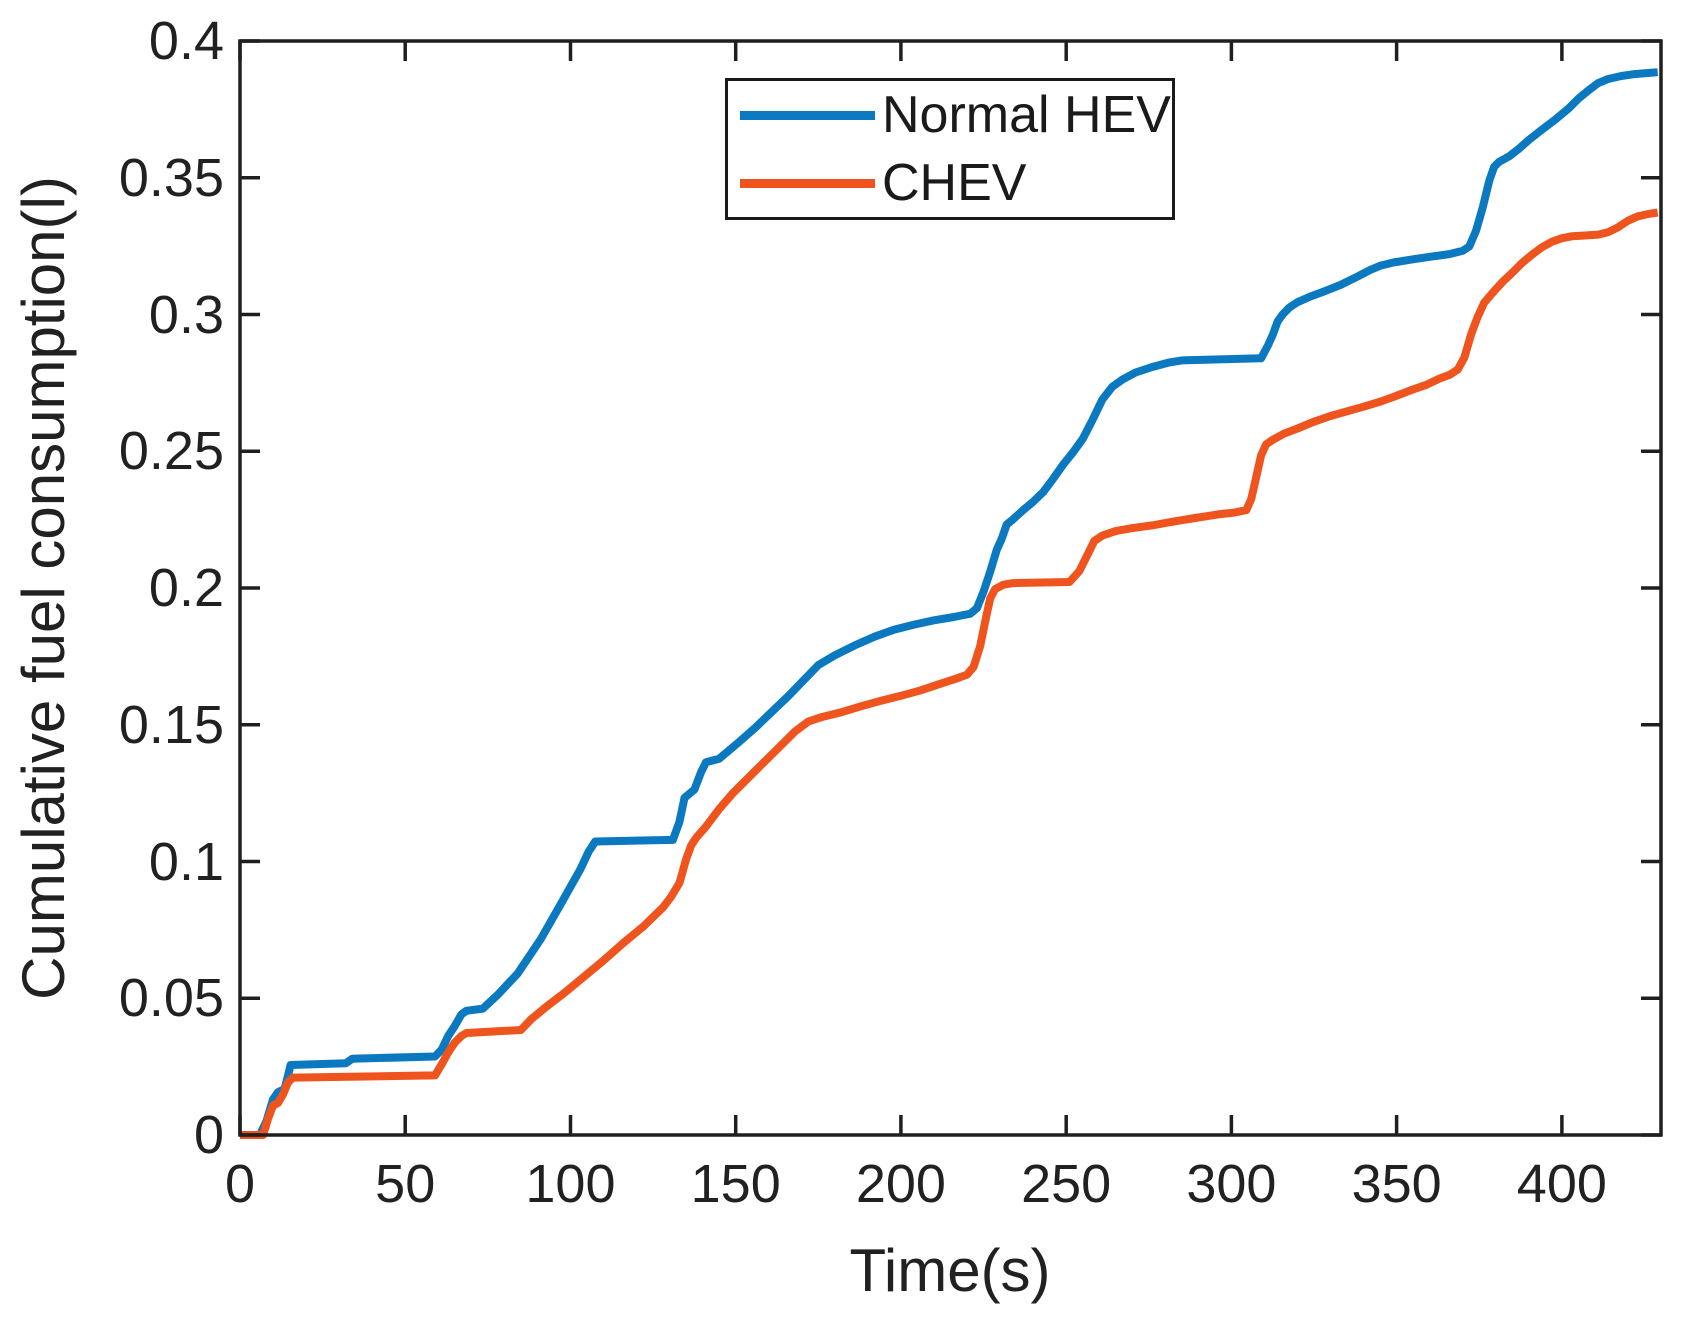 This screenshot has height=1336, width=1702. I want to click on y-tick-label: 0.35, so click(171, 177).